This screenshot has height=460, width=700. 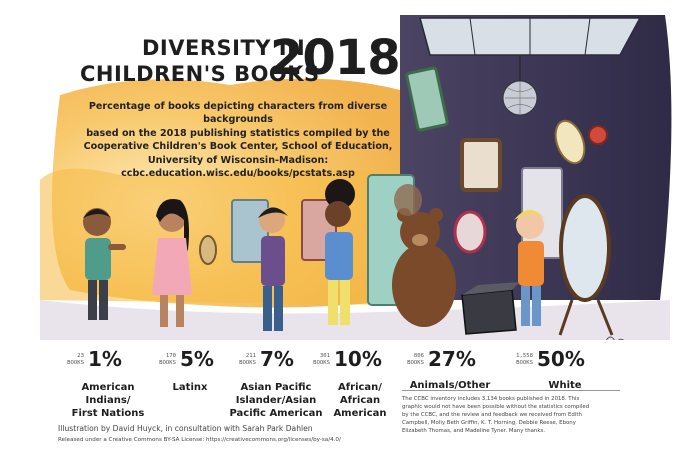 I want to click on book-count: 1,558 BOOKS, so click(x=520, y=360).